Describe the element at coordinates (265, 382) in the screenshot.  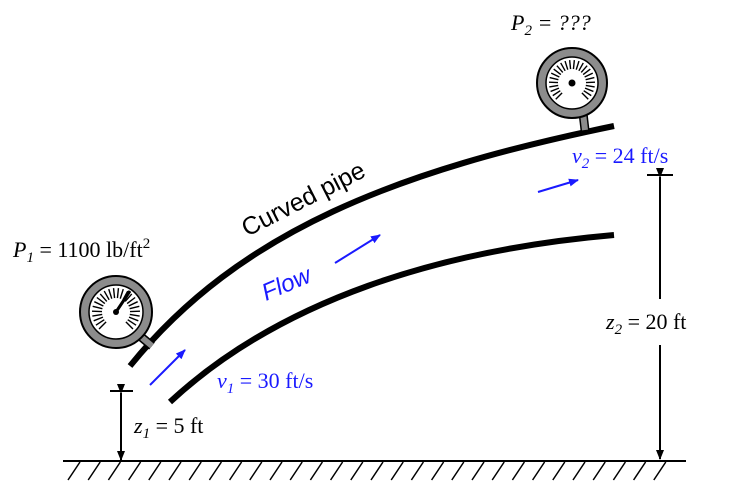
I see `v1-label: v1 = 30 ft/s` at that location.